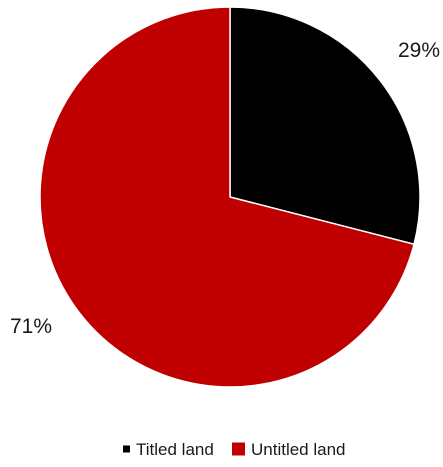 The width and height of the screenshot is (443, 467). Describe the element at coordinates (298, 449) in the screenshot. I see `legend-label-untitled-land: Untitled land` at that location.